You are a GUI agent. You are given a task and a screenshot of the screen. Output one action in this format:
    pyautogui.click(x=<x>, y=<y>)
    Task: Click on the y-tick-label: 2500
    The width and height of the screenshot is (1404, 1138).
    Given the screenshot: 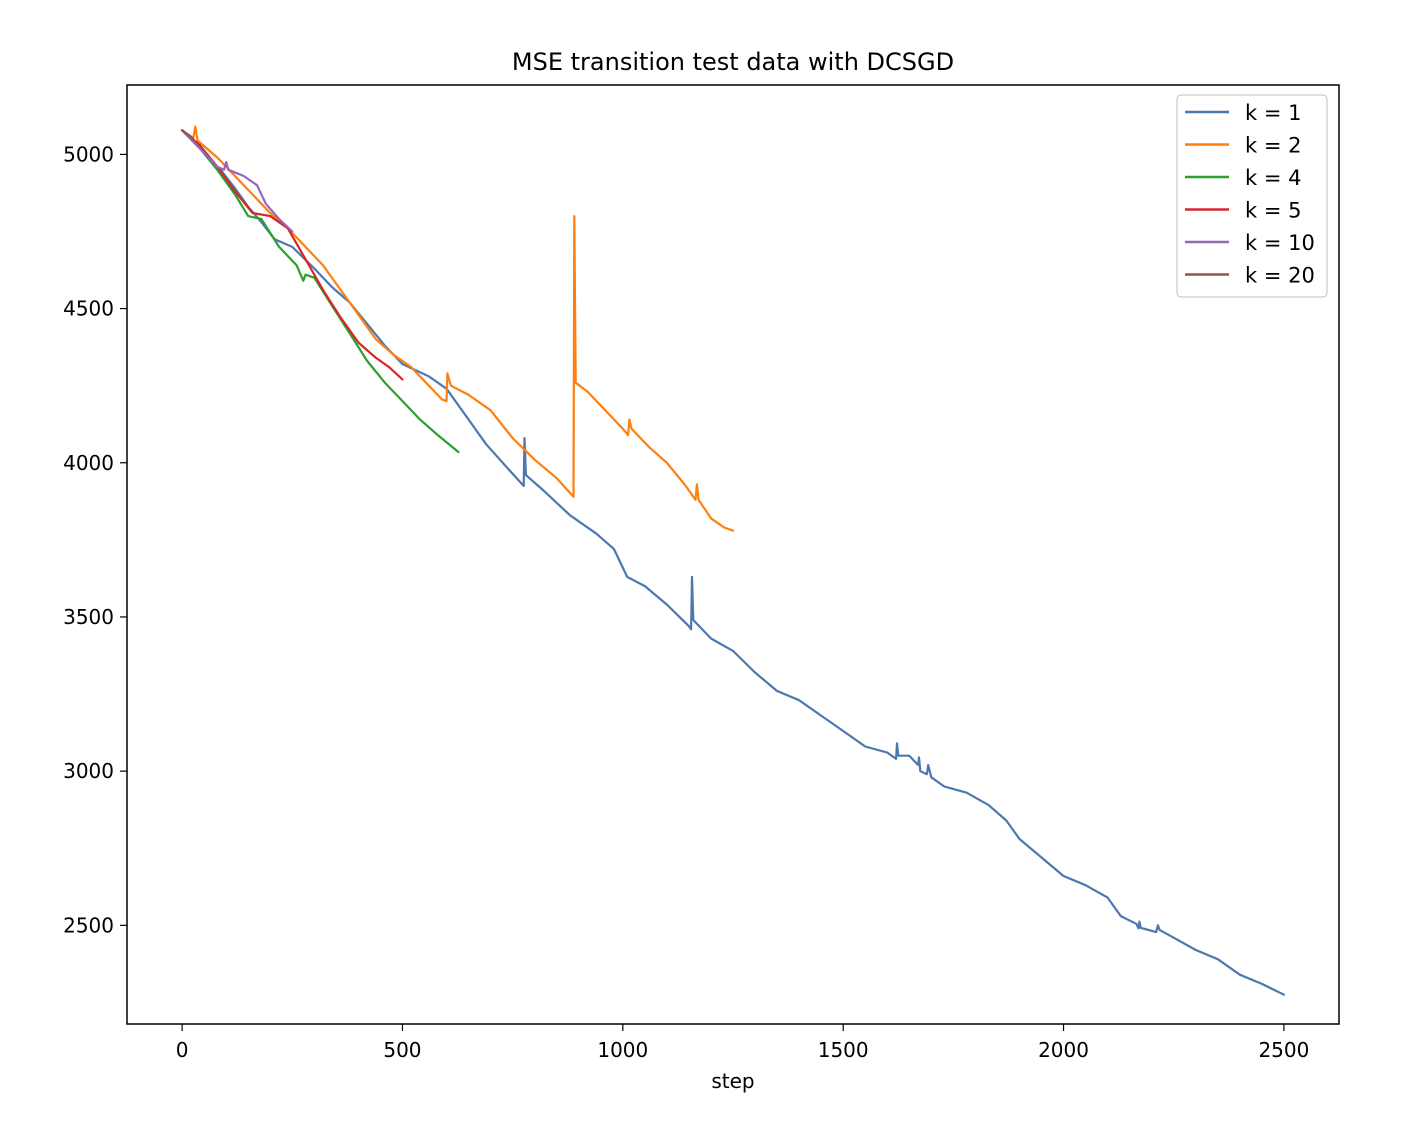 What is the action you would take?
    pyautogui.click(x=88, y=925)
    